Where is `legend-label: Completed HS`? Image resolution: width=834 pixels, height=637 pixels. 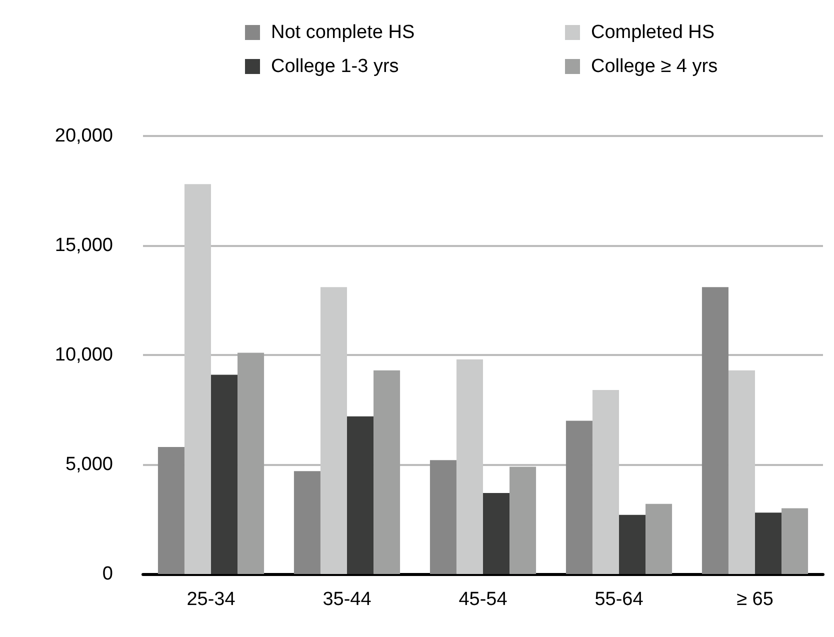
legend-label: Completed HS is located at coordinates (653, 32).